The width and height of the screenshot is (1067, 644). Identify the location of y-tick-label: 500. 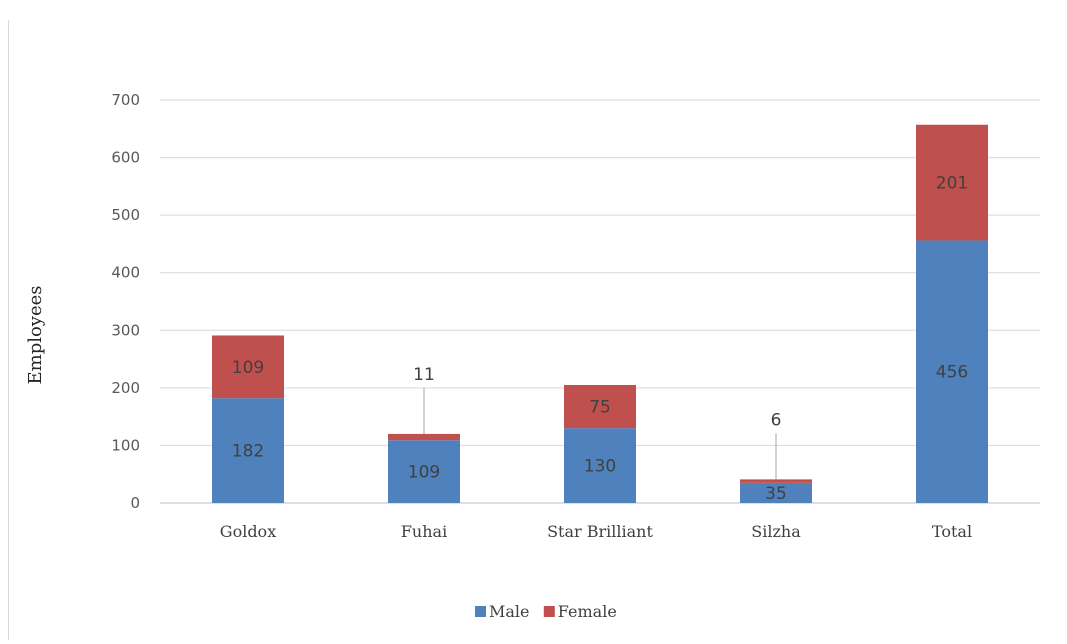
(125, 215).